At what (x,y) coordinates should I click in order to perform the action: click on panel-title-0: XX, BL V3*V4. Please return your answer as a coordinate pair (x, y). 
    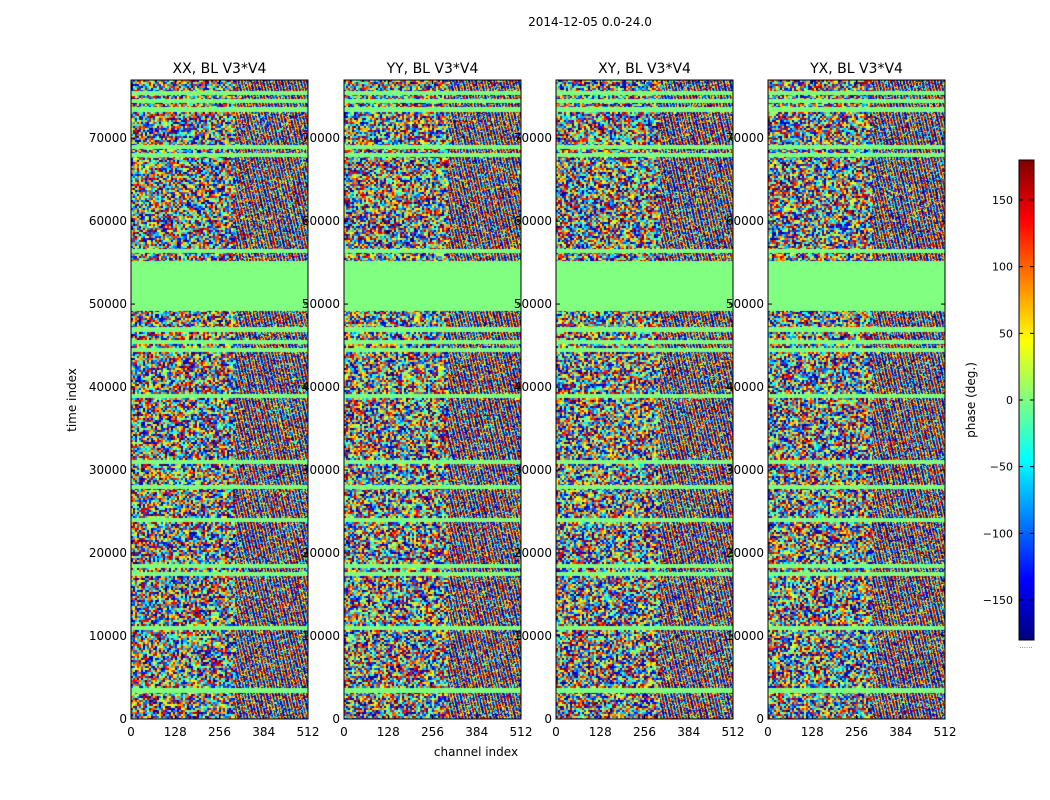
    Looking at the image, I should click on (220, 69).